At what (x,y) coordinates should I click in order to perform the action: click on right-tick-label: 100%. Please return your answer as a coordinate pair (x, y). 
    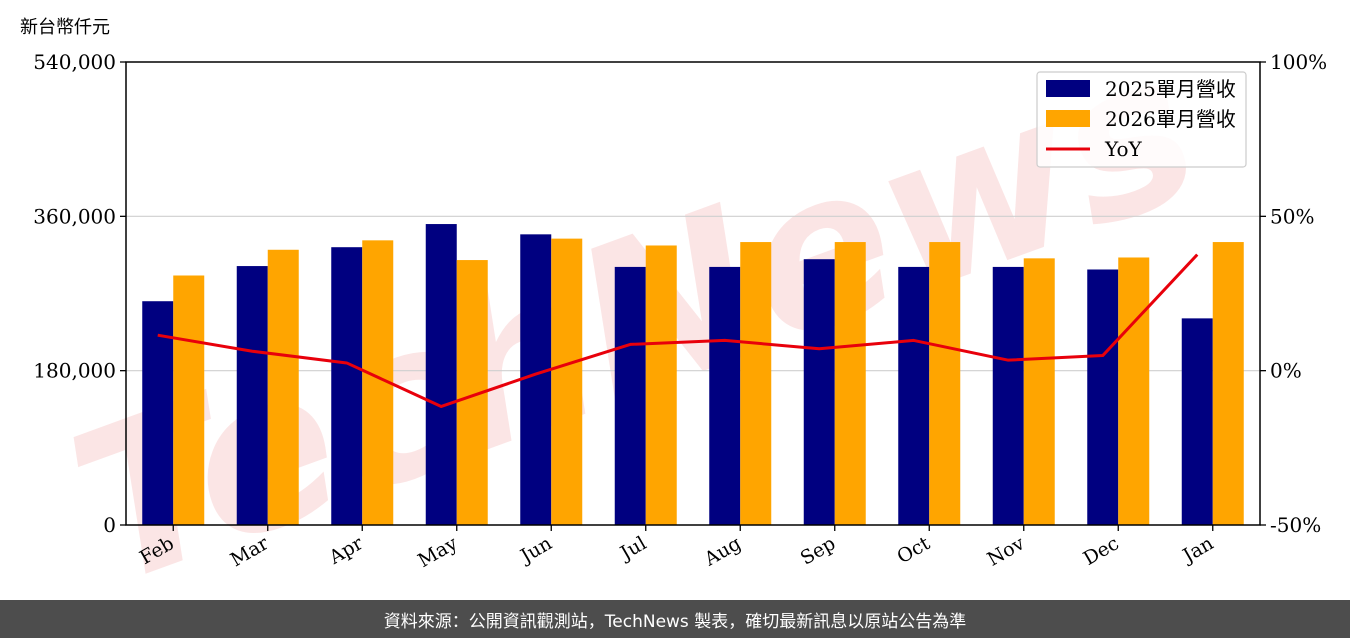
    Looking at the image, I should click on (1298, 62).